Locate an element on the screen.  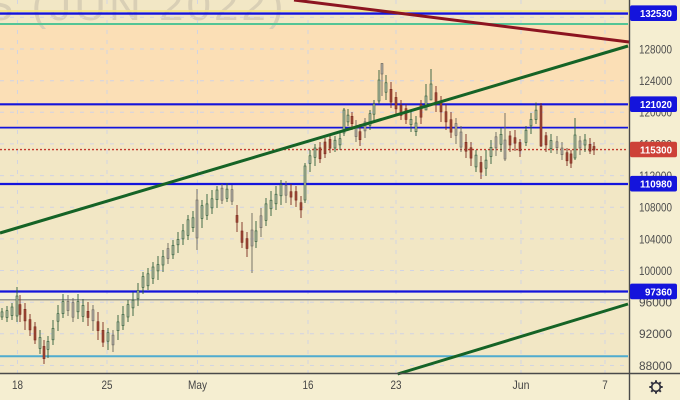
svg-text: 108000 is located at coordinates (655, 208).